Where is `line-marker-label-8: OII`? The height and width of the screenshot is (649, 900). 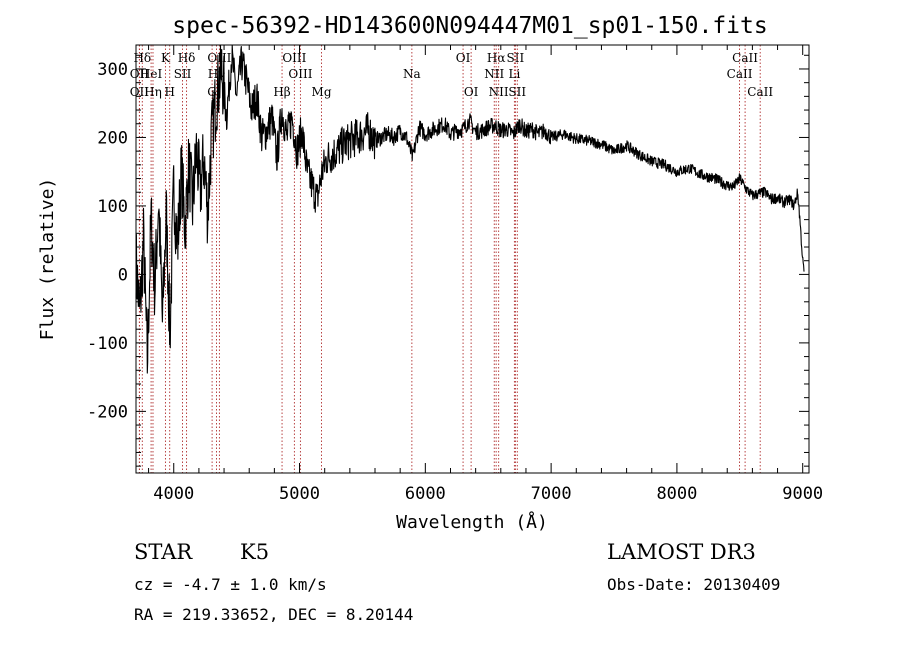 line-marker-label-8: OII is located at coordinates (140, 92).